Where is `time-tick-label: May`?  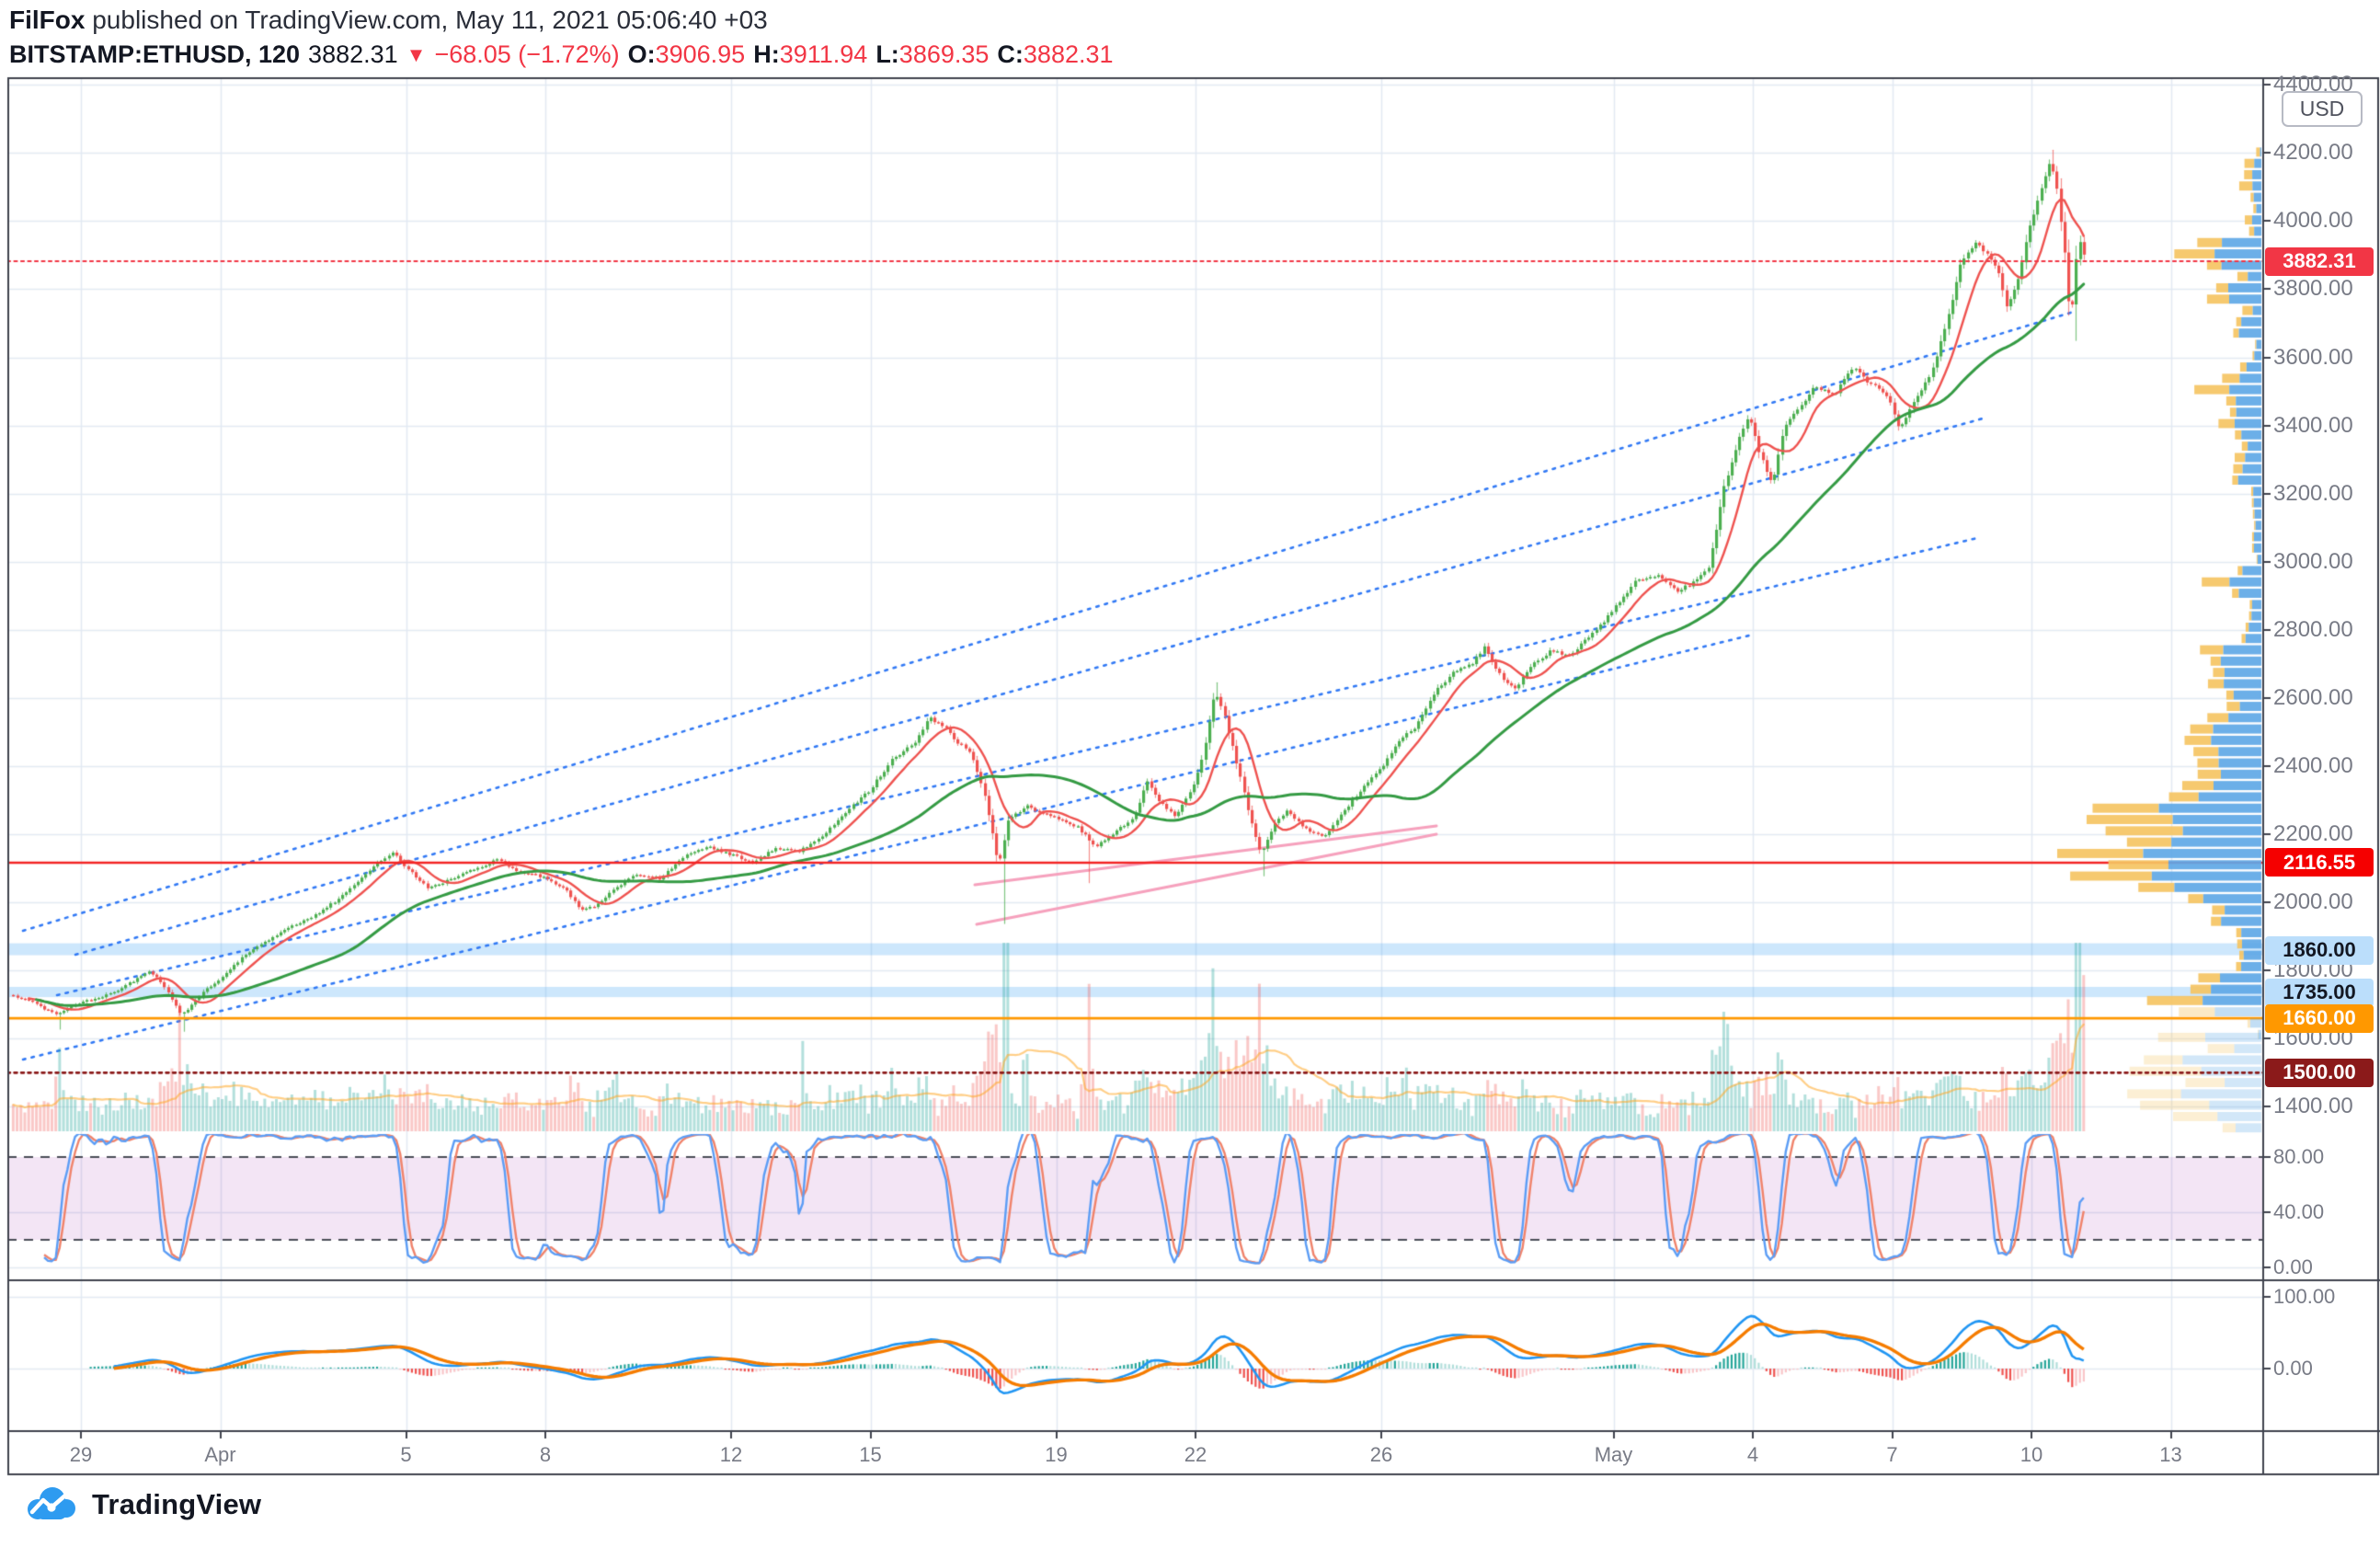 time-tick-label: May is located at coordinates (1613, 1454).